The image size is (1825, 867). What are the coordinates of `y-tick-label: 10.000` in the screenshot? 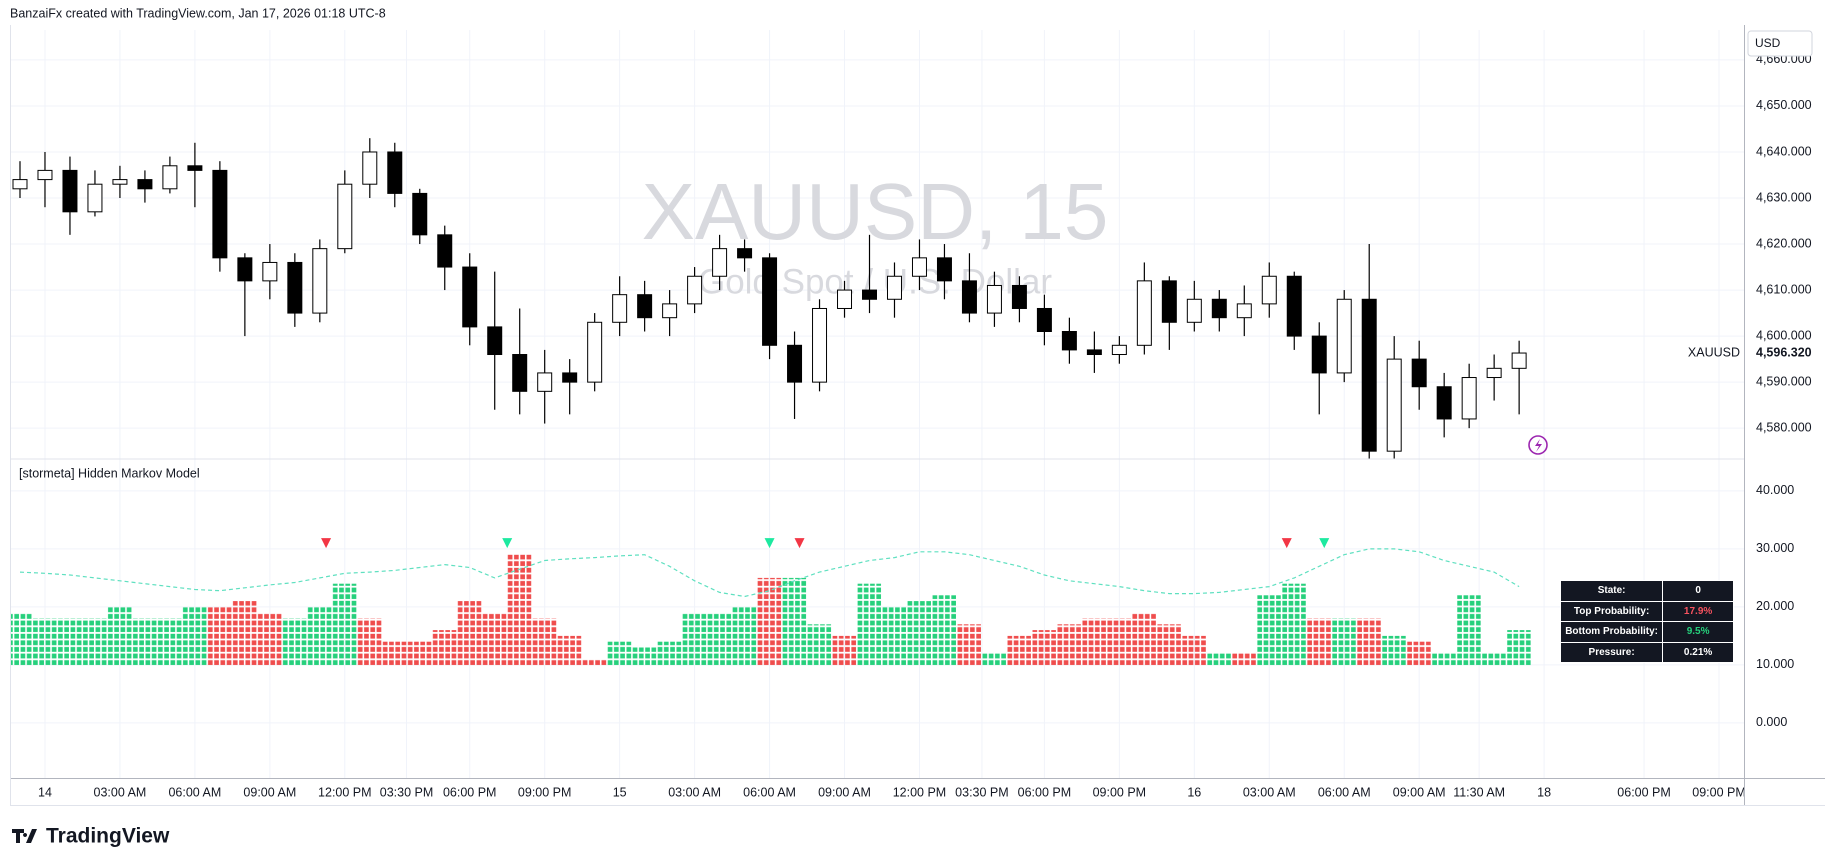 It's located at (1775, 664).